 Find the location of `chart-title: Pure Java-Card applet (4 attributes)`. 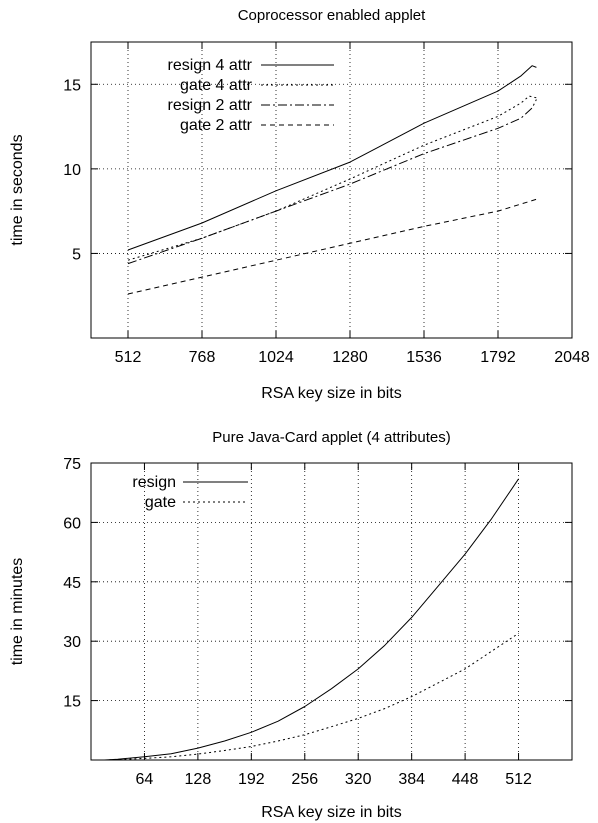

chart-title: Pure Java-Card applet (4 attributes) is located at coordinates (331, 437).